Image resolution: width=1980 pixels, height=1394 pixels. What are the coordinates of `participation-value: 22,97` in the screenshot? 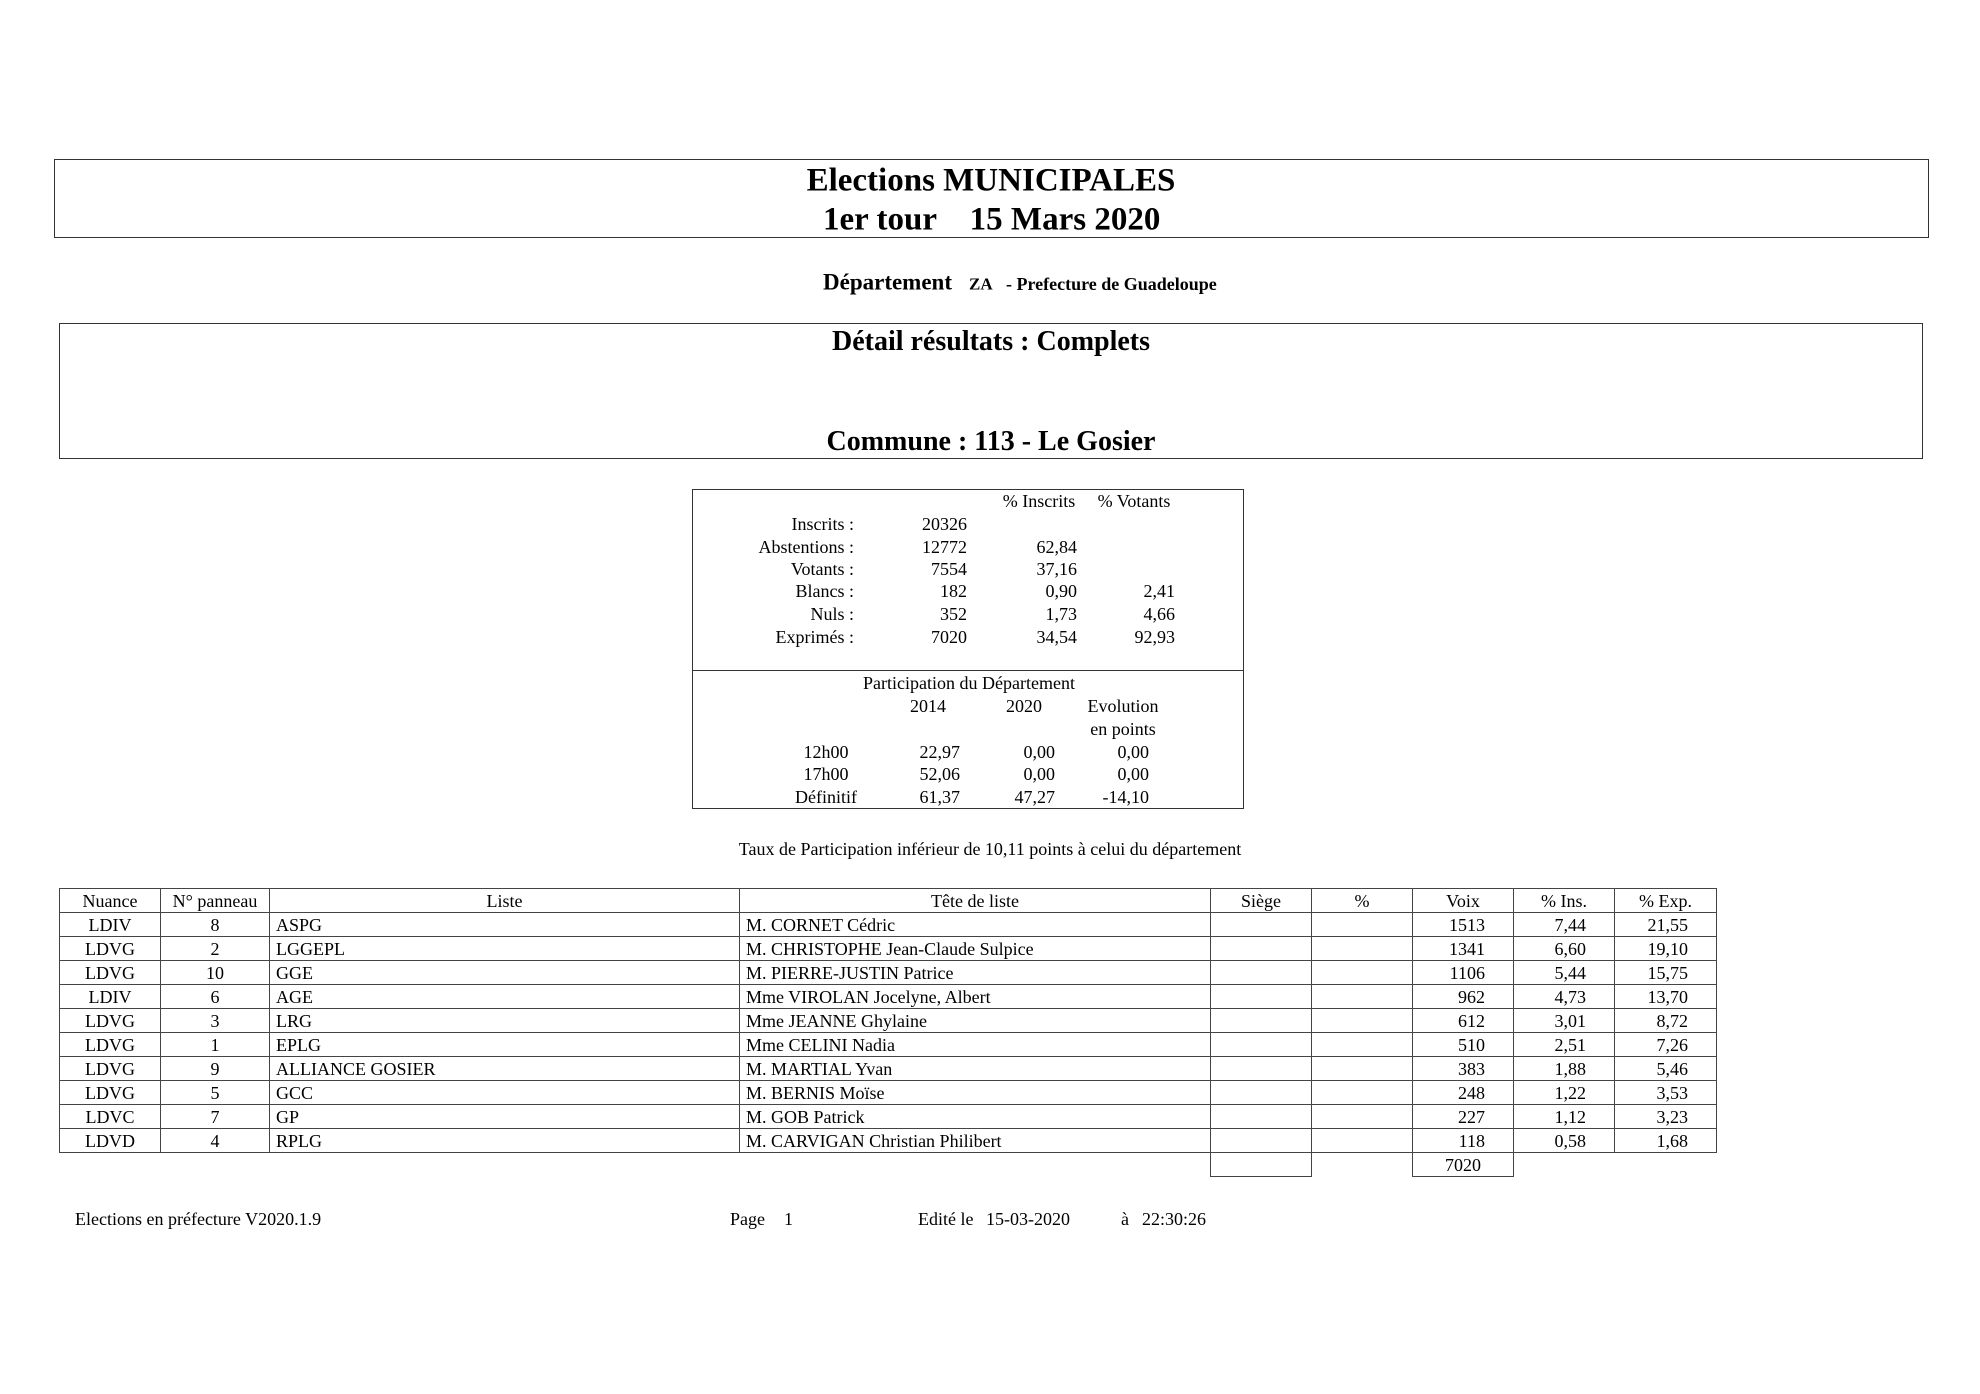 It's located at (940, 752).